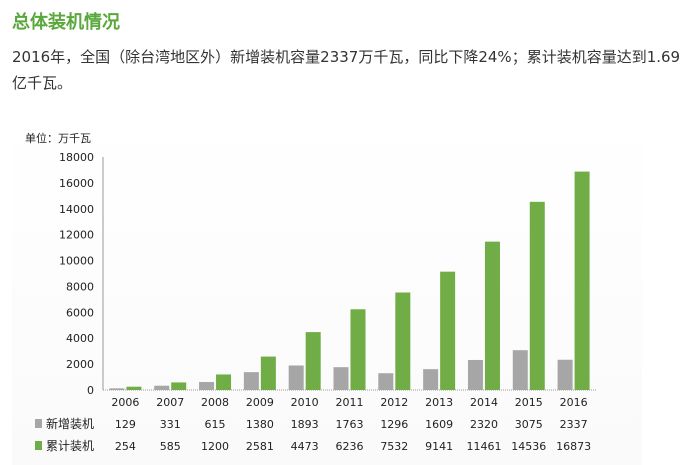 Image resolution: width=687 pixels, height=465 pixels. Describe the element at coordinates (520, 370) in the screenshot. I see `bar-new-2015` at that location.